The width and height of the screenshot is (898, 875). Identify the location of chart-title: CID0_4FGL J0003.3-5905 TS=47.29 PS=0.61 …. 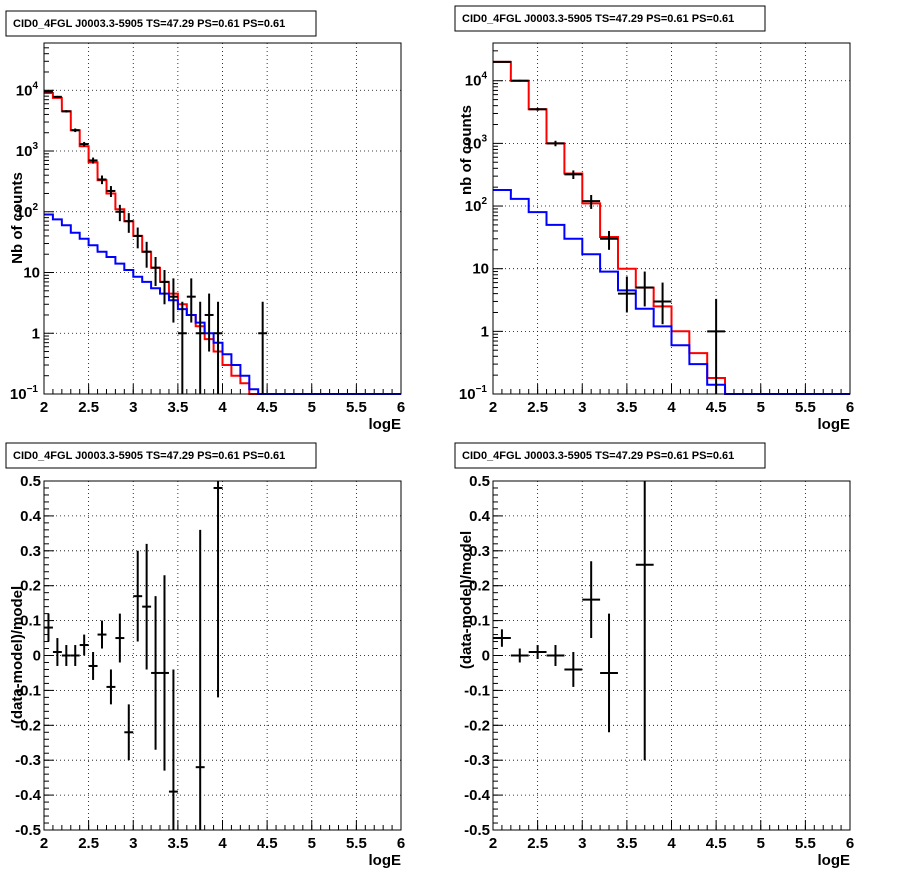
(149, 24).